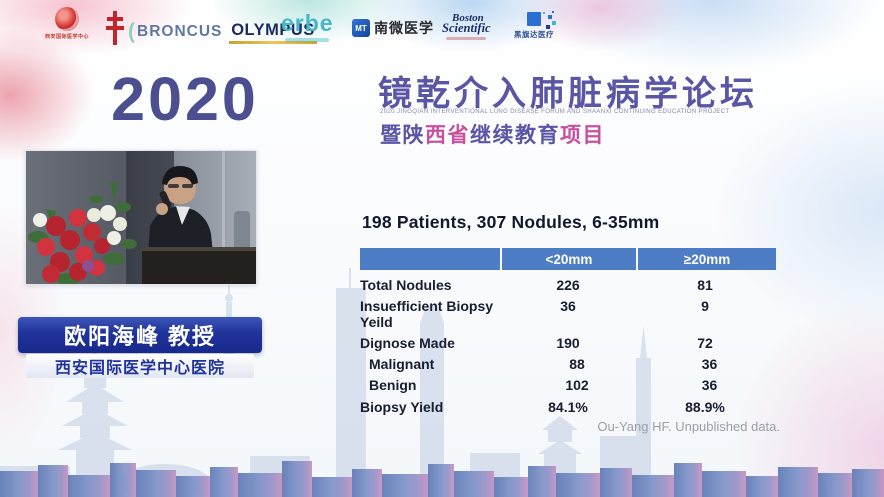 The width and height of the screenshot is (884, 497). What do you see at coordinates (402, 364) in the screenshot?
I see `table-row-label: Malignant` at bounding box center [402, 364].